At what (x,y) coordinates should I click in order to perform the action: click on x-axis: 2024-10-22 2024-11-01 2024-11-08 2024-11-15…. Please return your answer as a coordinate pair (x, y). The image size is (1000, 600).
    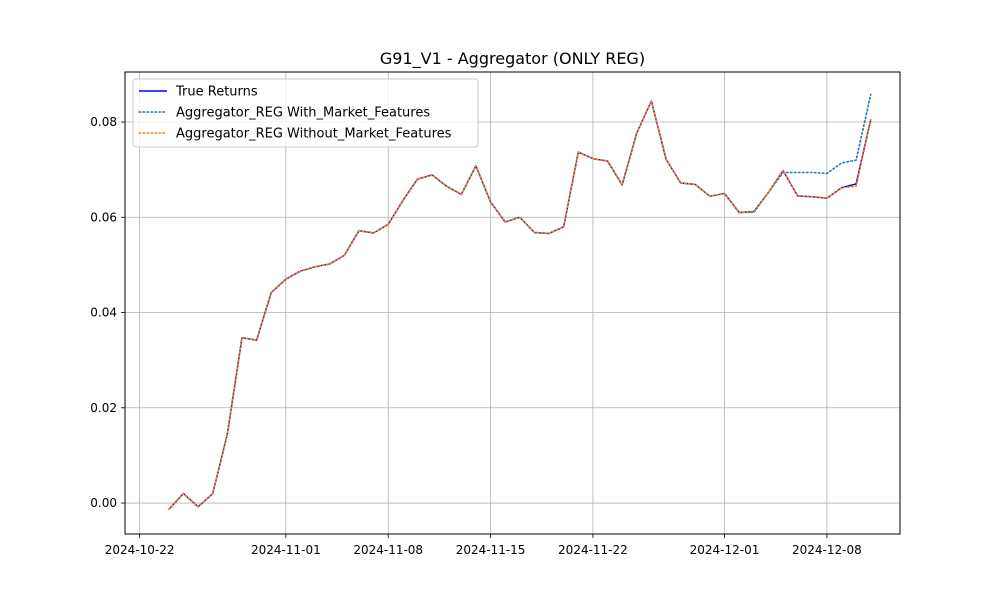
    Looking at the image, I should click on (483, 545).